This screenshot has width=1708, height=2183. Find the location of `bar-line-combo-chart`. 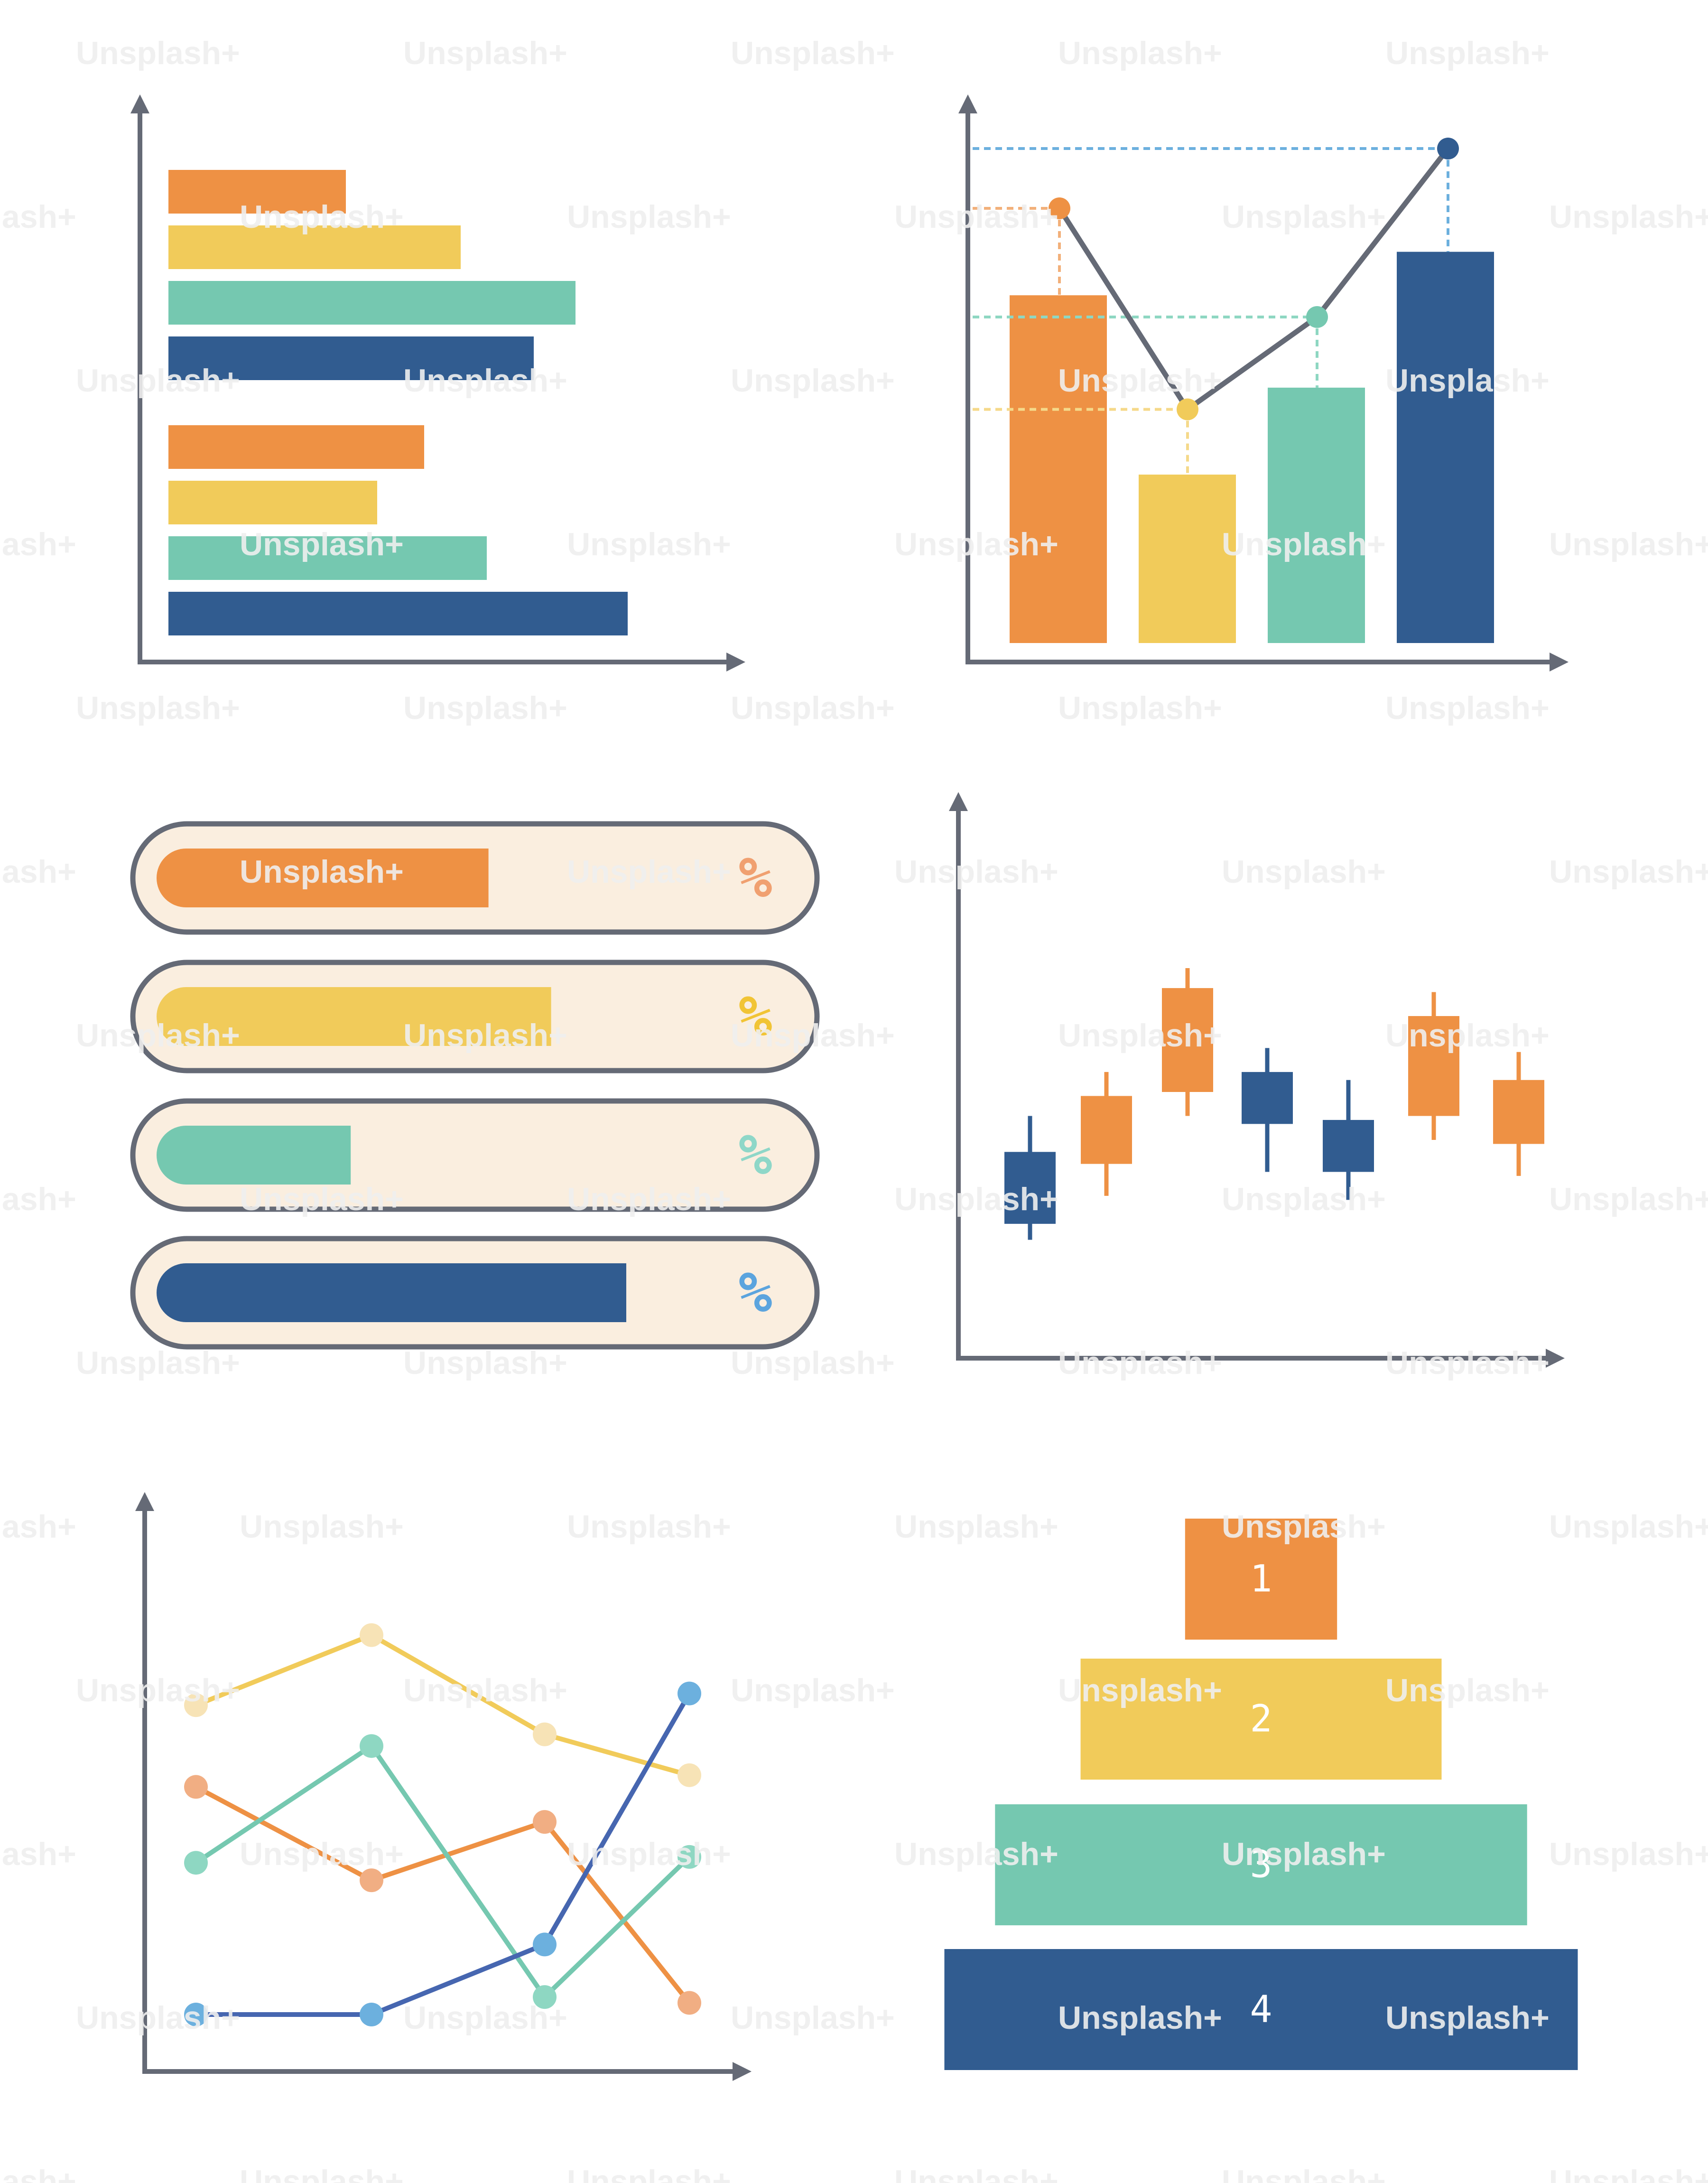

bar-line-combo-chart is located at coordinates (1263, 383).